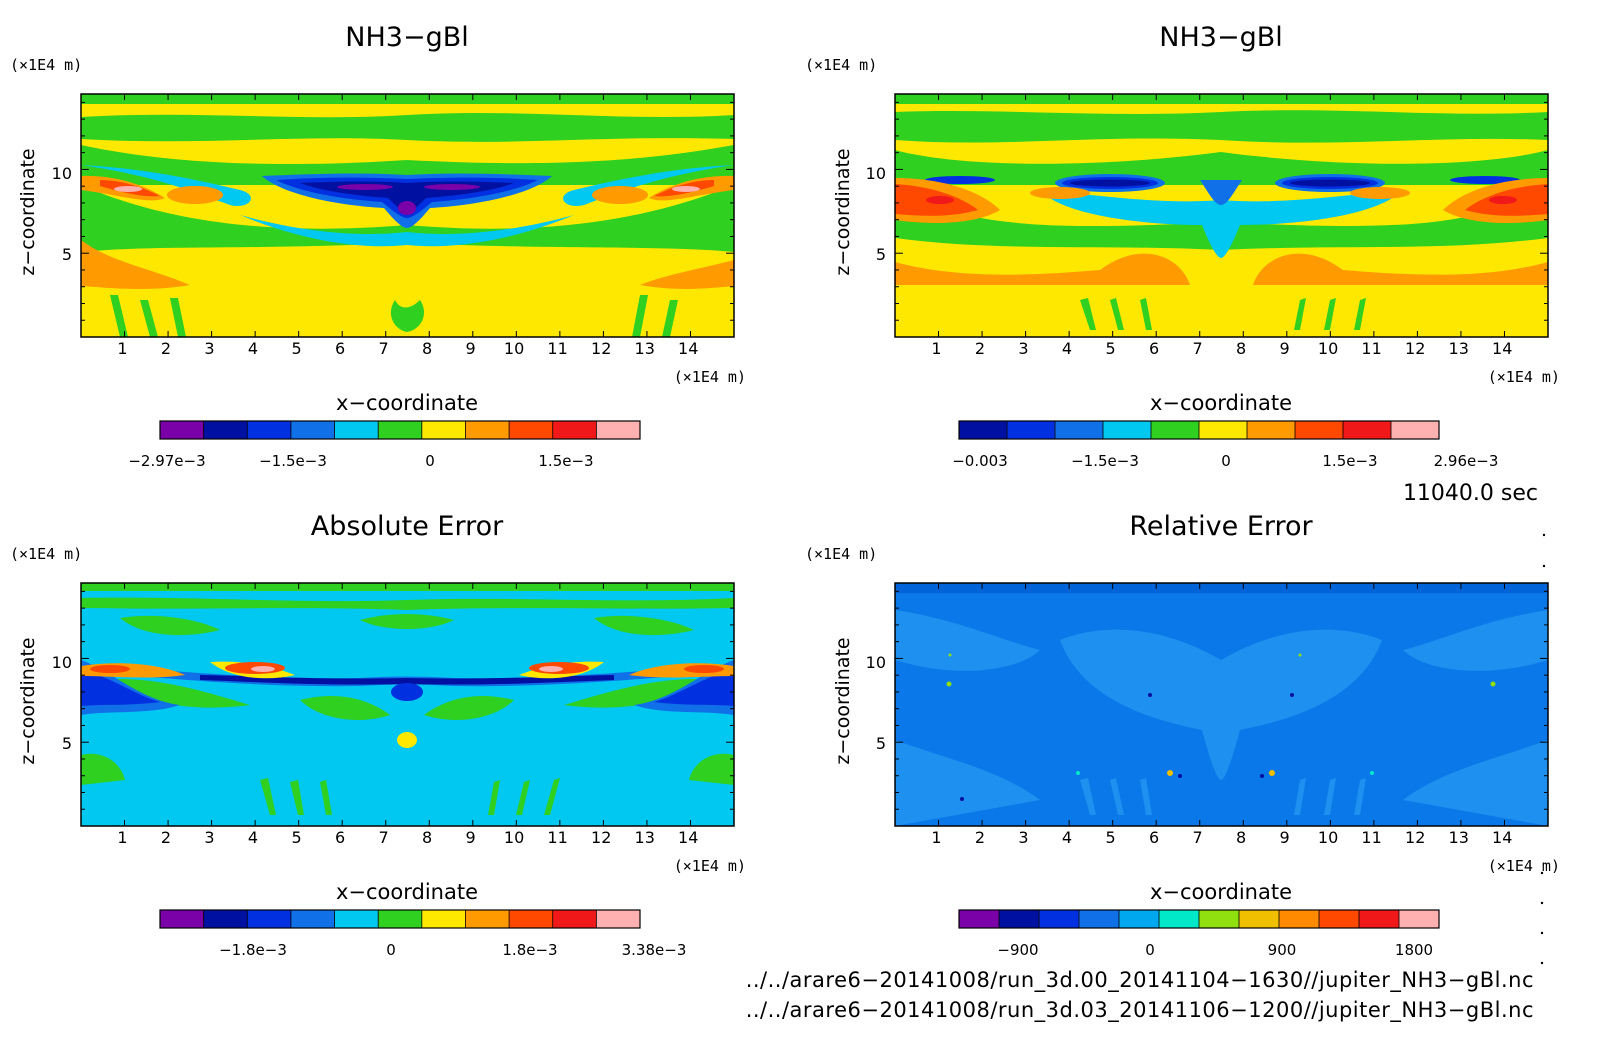 The width and height of the screenshot is (1604, 1054). Describe the element at coordinates (980, 461) in the screenshot. I see `colorbar-tick-label: −0.003` at that location.